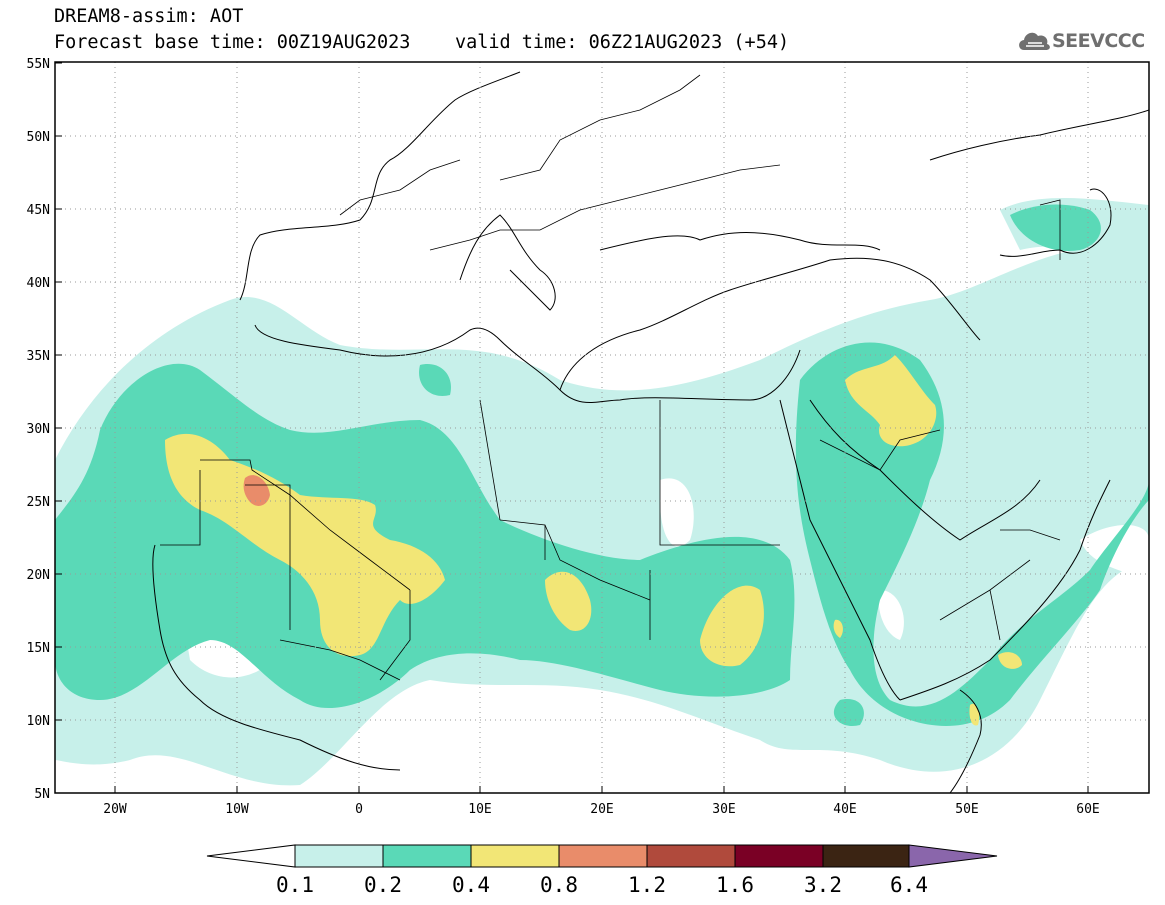  I want to click on lon-label: 50E, so click(966, 809).